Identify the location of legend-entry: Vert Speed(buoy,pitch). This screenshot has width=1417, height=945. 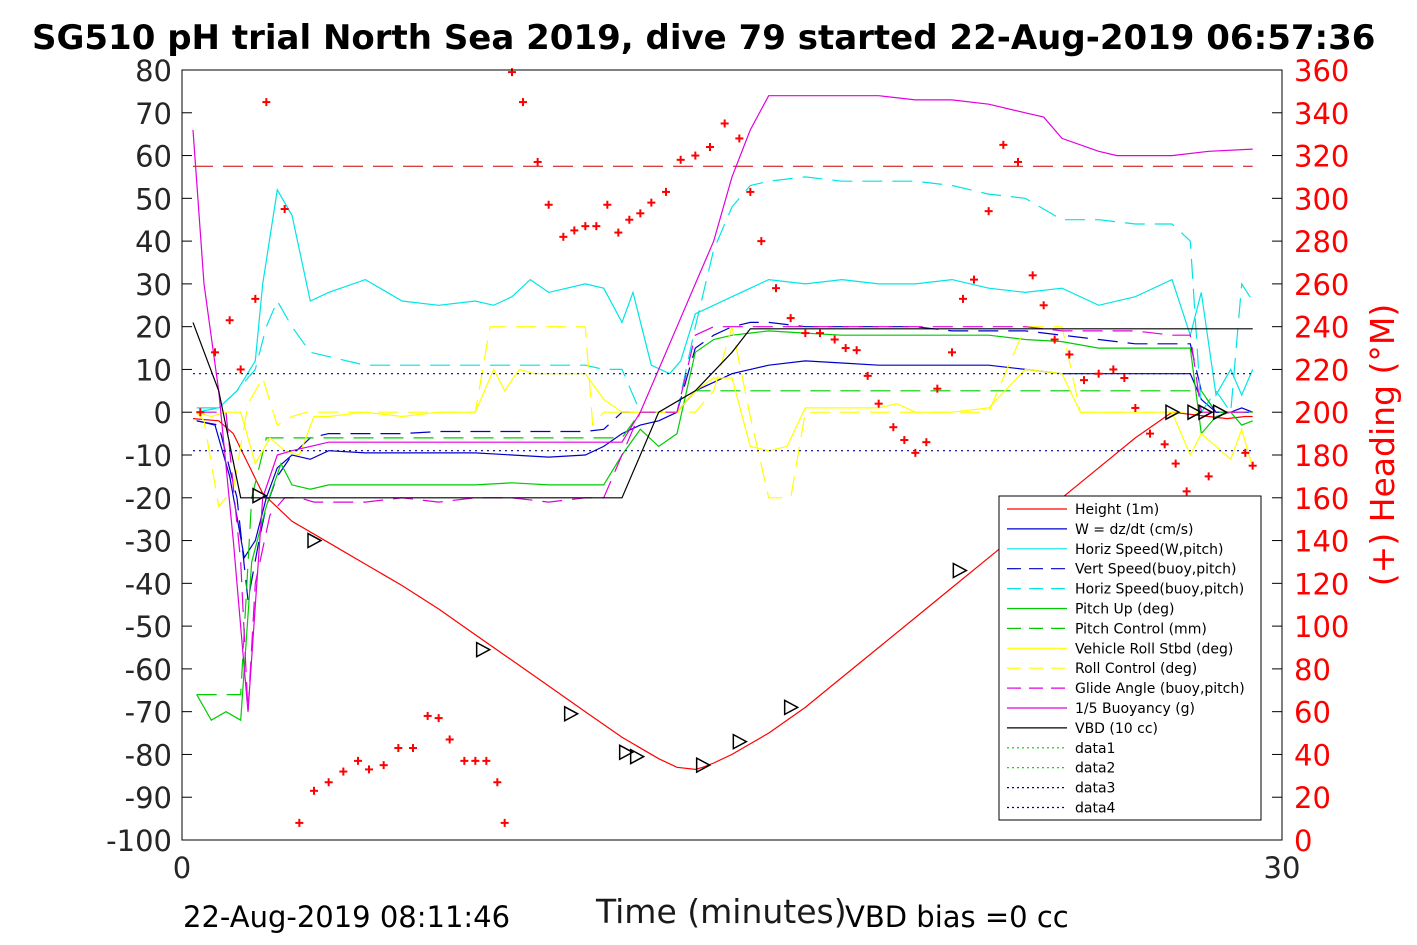
(1156, 570).